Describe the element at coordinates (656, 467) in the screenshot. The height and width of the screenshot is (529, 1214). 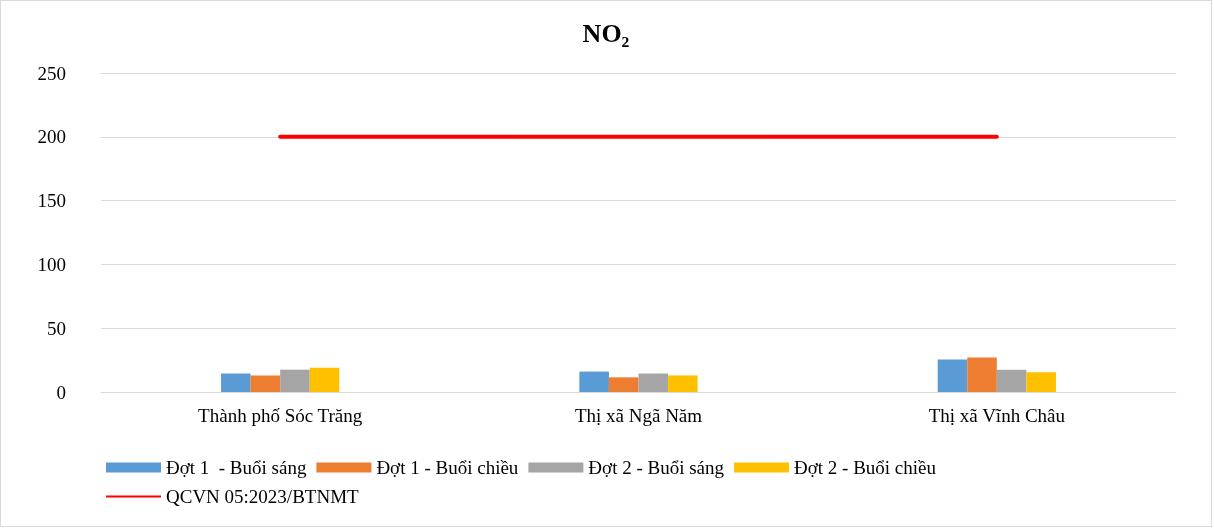
I see `legend-label: Đợt 2 - Buổi sáng` at that location.